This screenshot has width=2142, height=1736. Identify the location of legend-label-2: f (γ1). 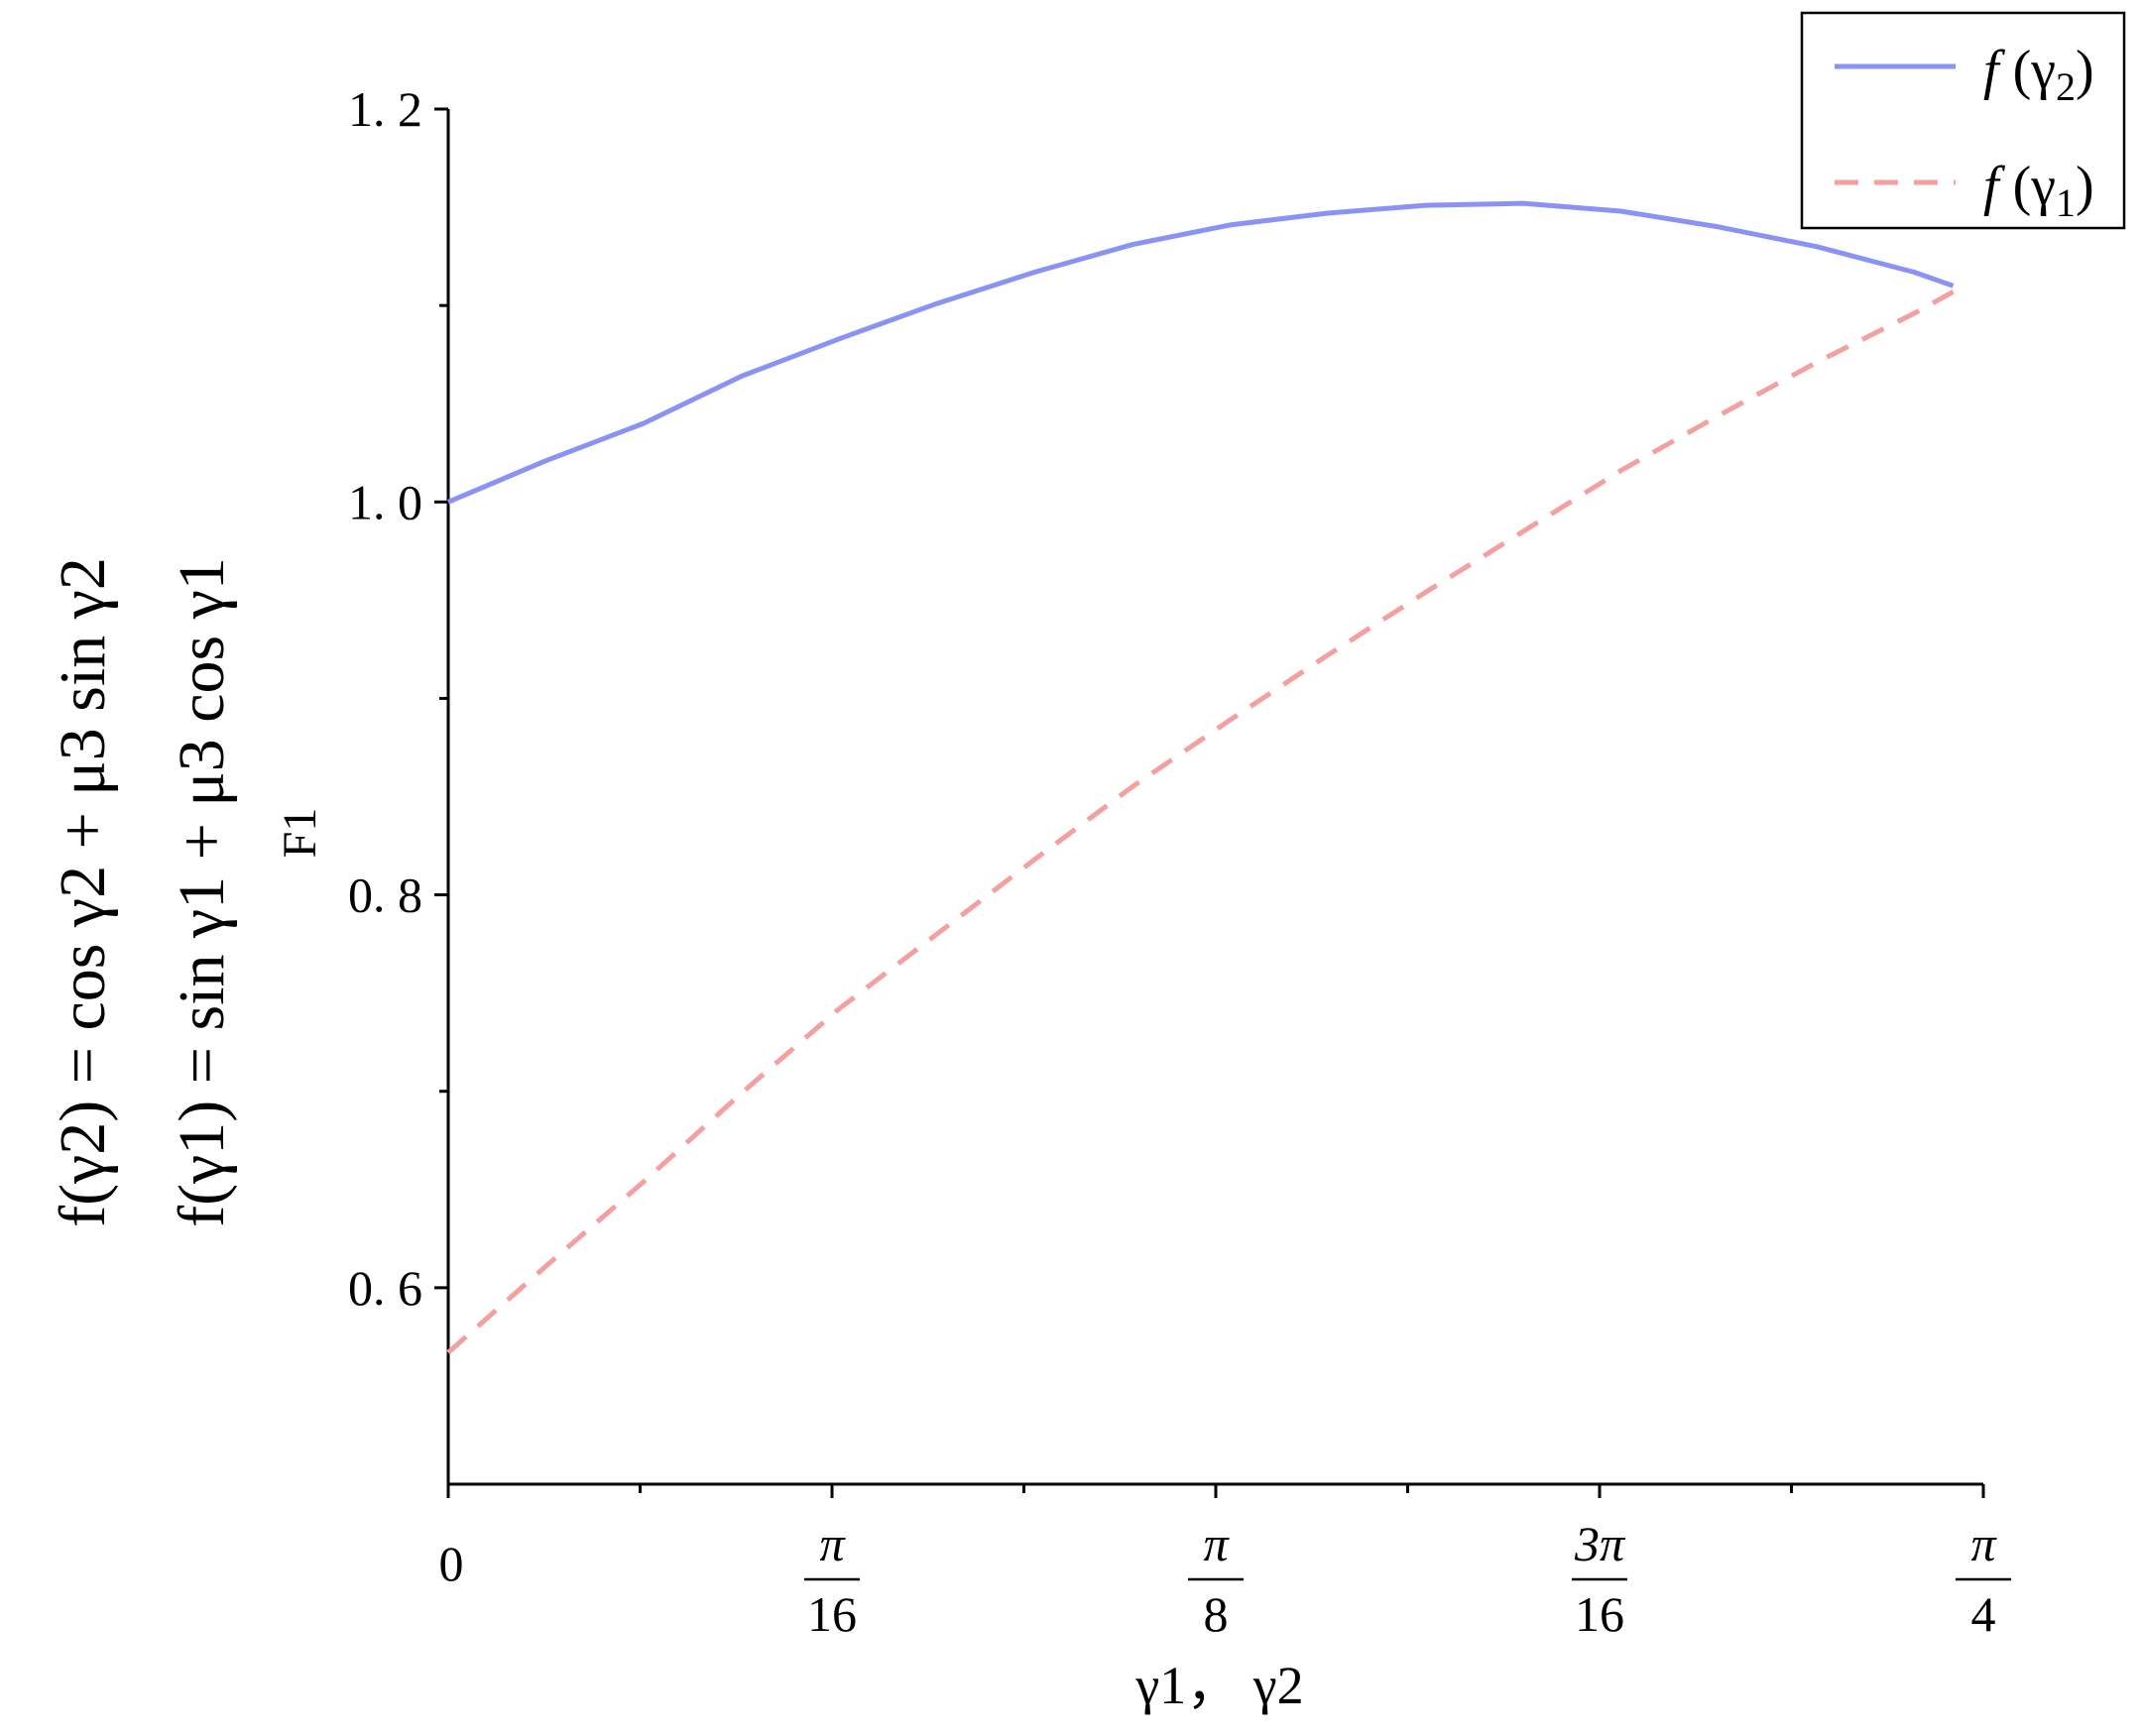
(2038, 190).